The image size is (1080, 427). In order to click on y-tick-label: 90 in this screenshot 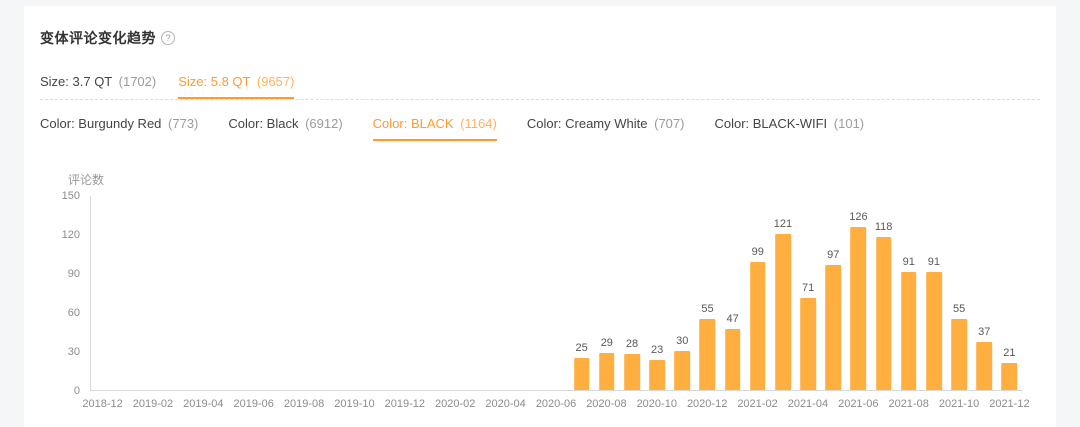, I will do `click(73, 274)`.